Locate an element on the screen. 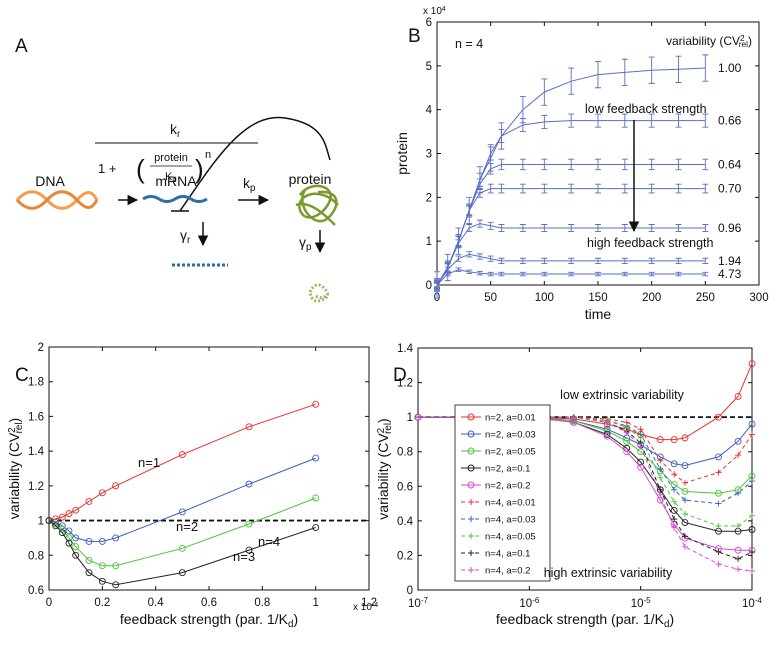 Image resolution: width=779 pixels, height=660 pixels. axis-multiplier-part: -4 is located at coordinates (375, 605).